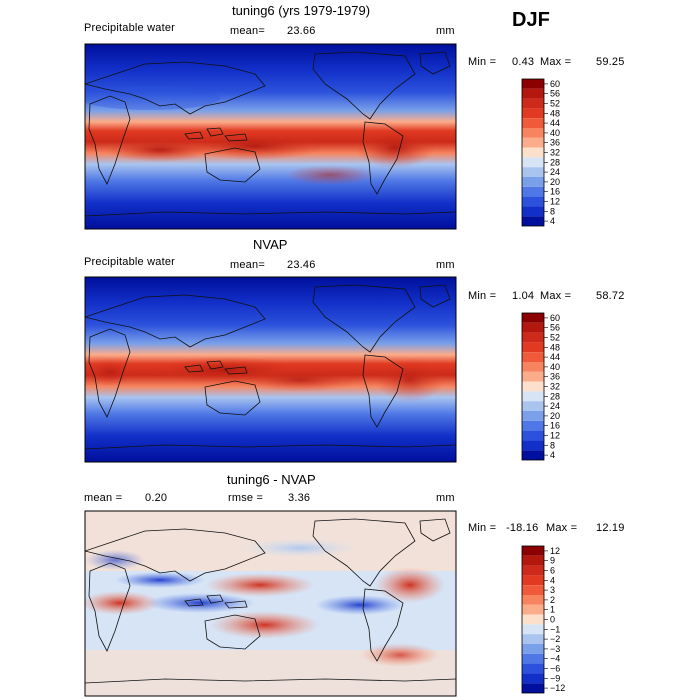  What do you see at coordinates (610, 62) in the screenshot?
I see `panel1-max-value: 59.25` at bounding box center [610, 62].